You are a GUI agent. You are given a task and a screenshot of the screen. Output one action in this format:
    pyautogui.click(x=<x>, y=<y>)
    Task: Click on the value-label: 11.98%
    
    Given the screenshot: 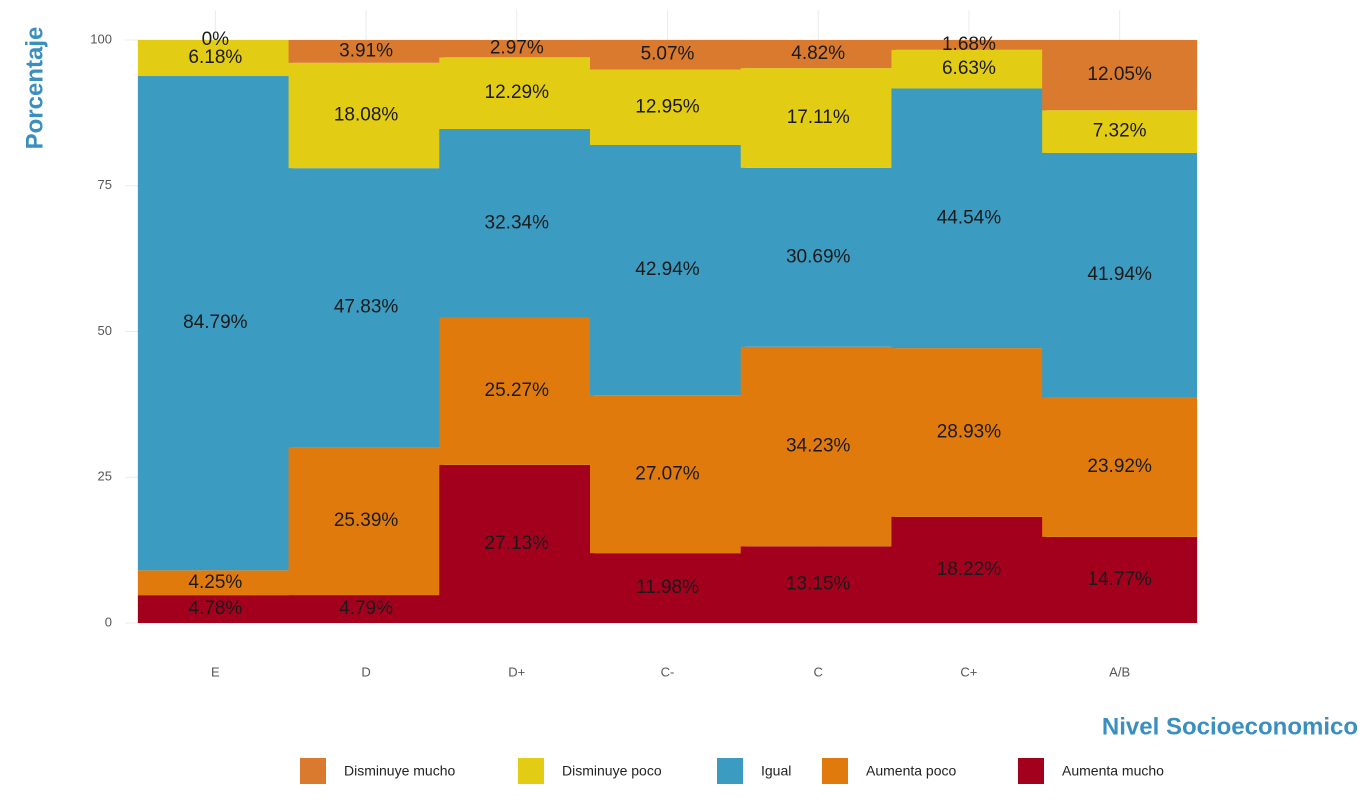 What is the action you would take?
    pyautogui.click(x=667, y=587)
    